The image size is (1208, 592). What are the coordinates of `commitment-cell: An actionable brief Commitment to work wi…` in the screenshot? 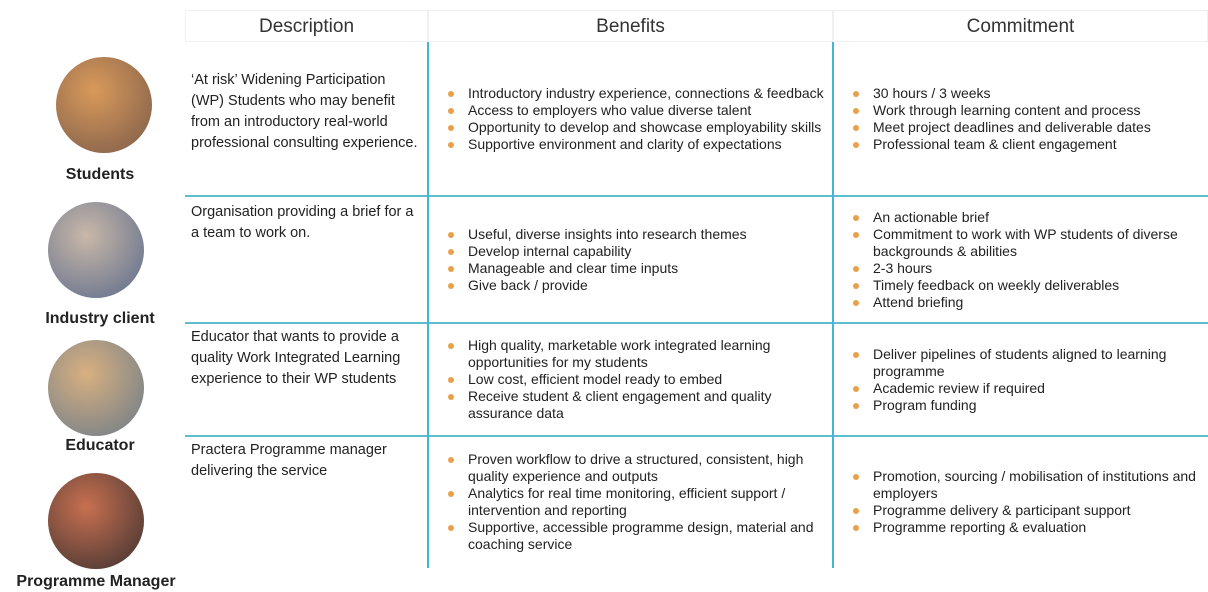 It's located at (1021, 259).